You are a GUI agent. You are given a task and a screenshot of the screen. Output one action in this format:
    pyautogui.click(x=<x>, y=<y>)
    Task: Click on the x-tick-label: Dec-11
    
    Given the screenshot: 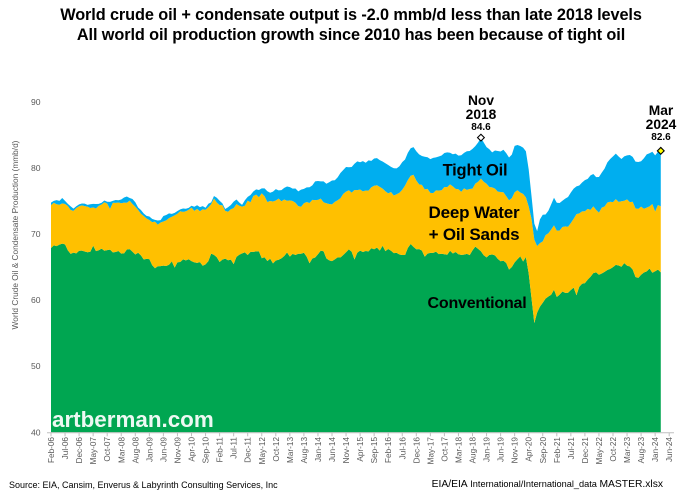 What is the action you would take?
    pyautogui.click(x=248, y=450)
    